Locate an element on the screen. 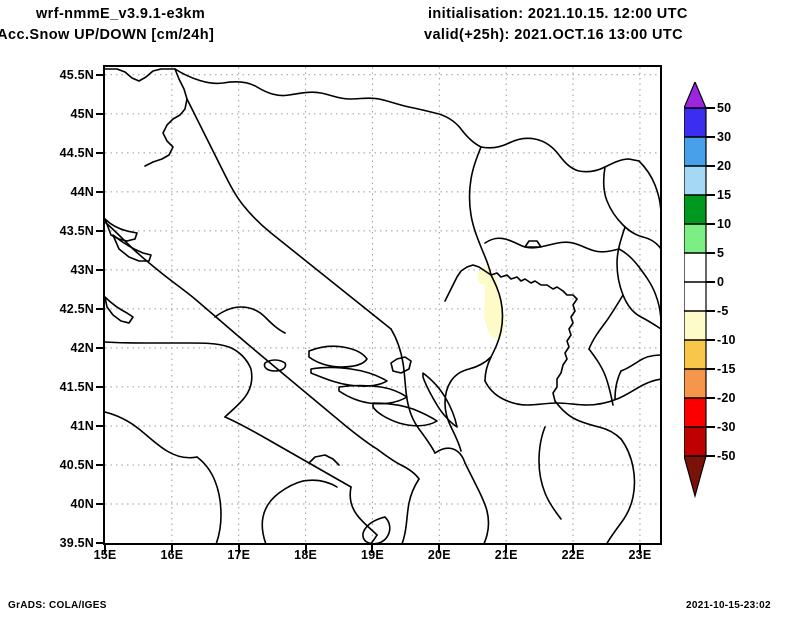  colorbar-bottom-arrow is located at coordinates (695, 476).